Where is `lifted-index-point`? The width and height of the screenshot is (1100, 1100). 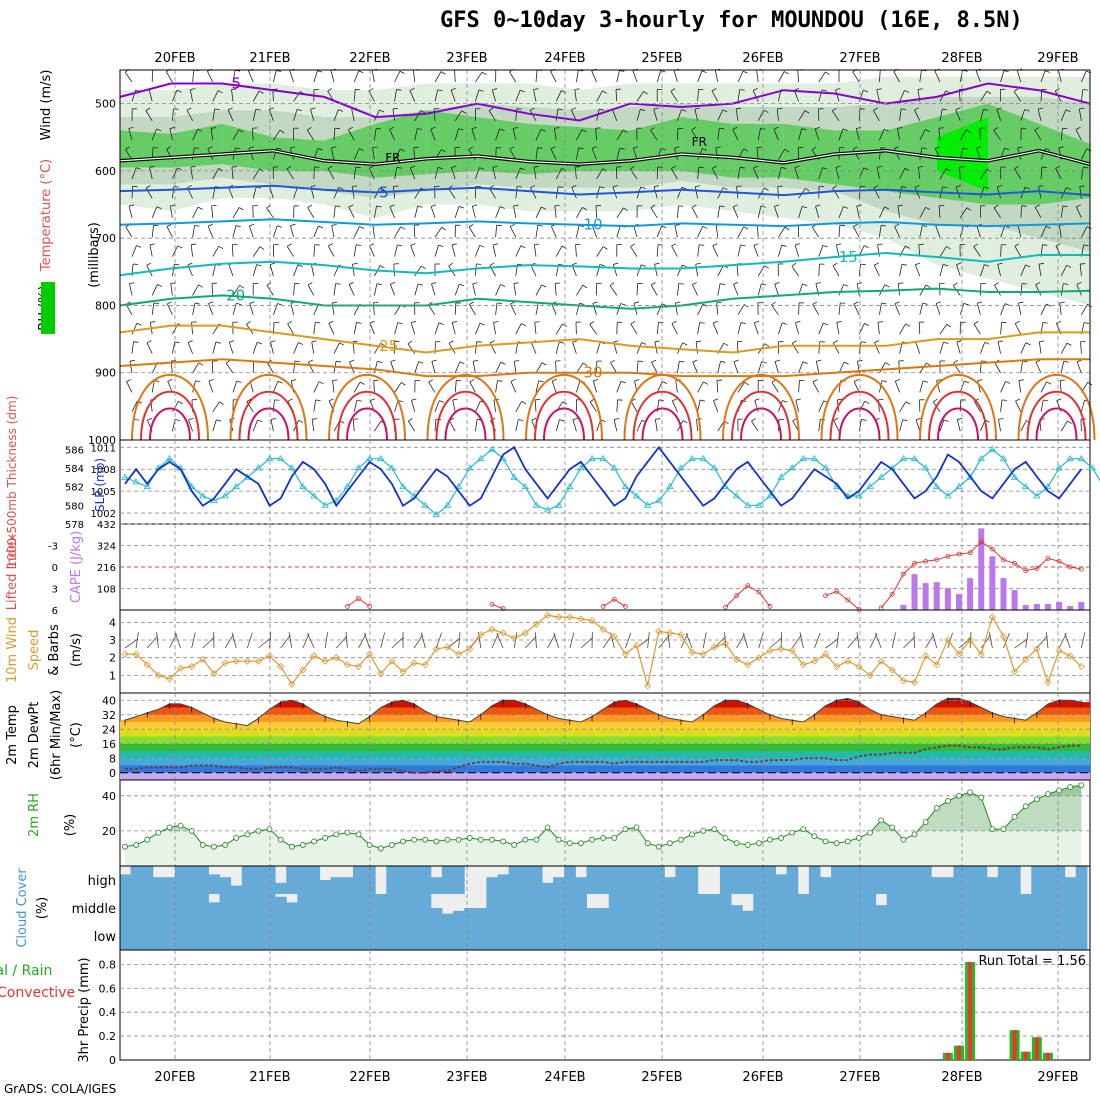
lifted-index-point is located at coordinates (1003, 560).